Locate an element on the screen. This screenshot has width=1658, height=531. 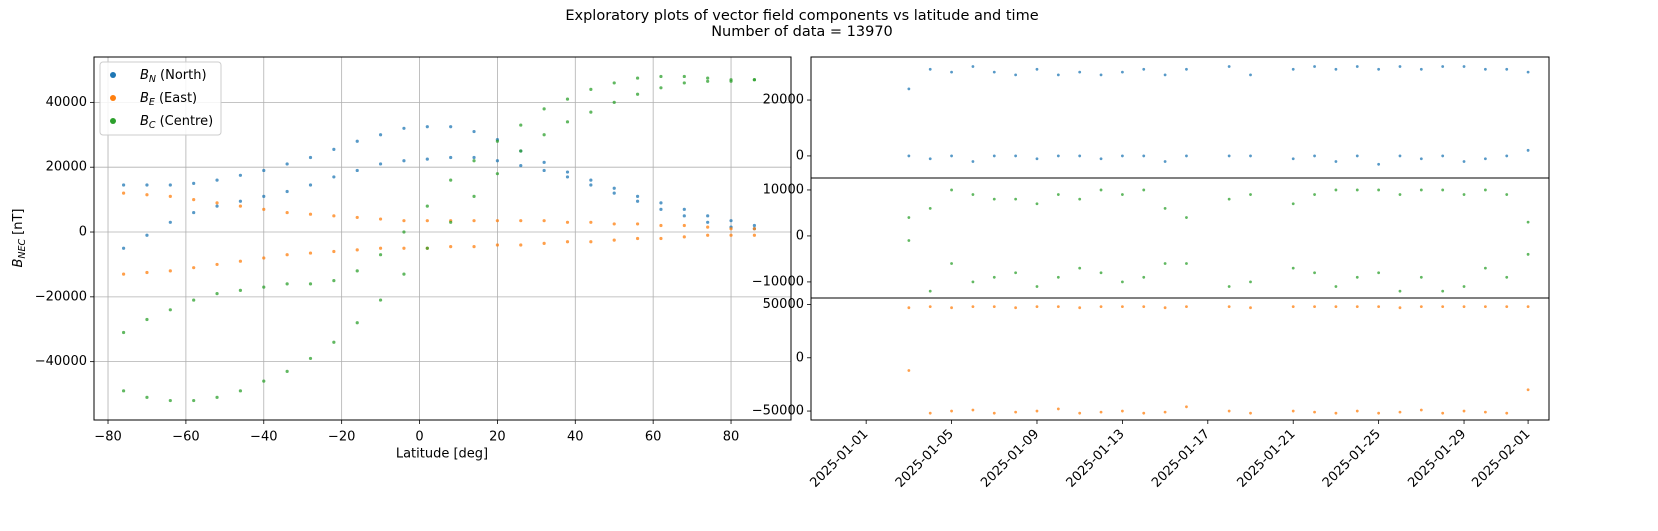
legend-label: BN (North) is located at coordinates (173, 76).